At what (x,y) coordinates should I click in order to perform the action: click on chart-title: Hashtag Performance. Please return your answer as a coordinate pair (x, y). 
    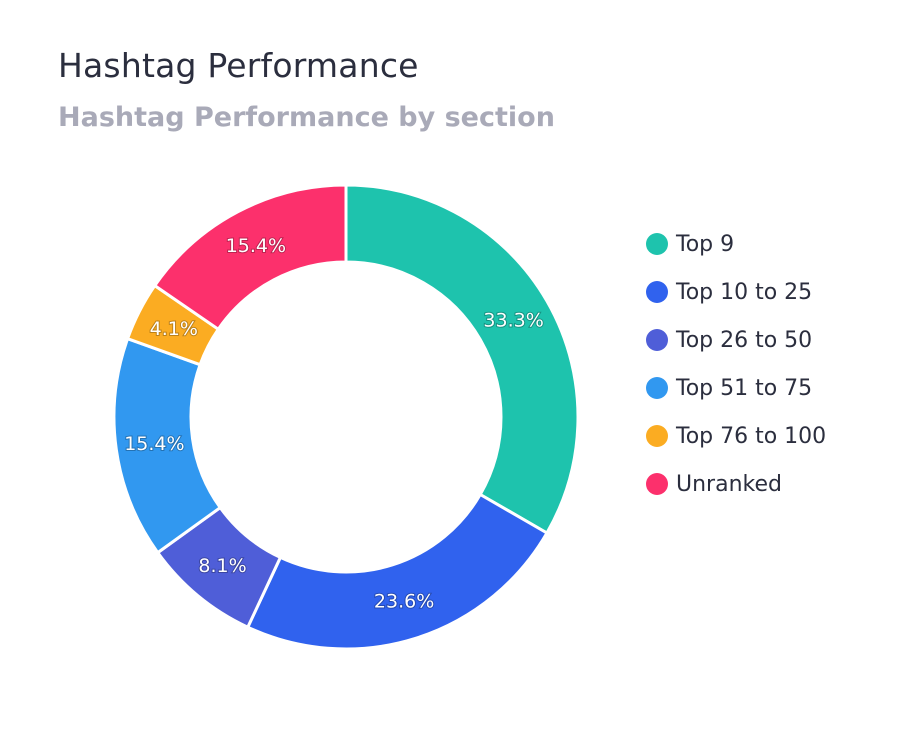
    Looking at the image, I should click on (238, 65).